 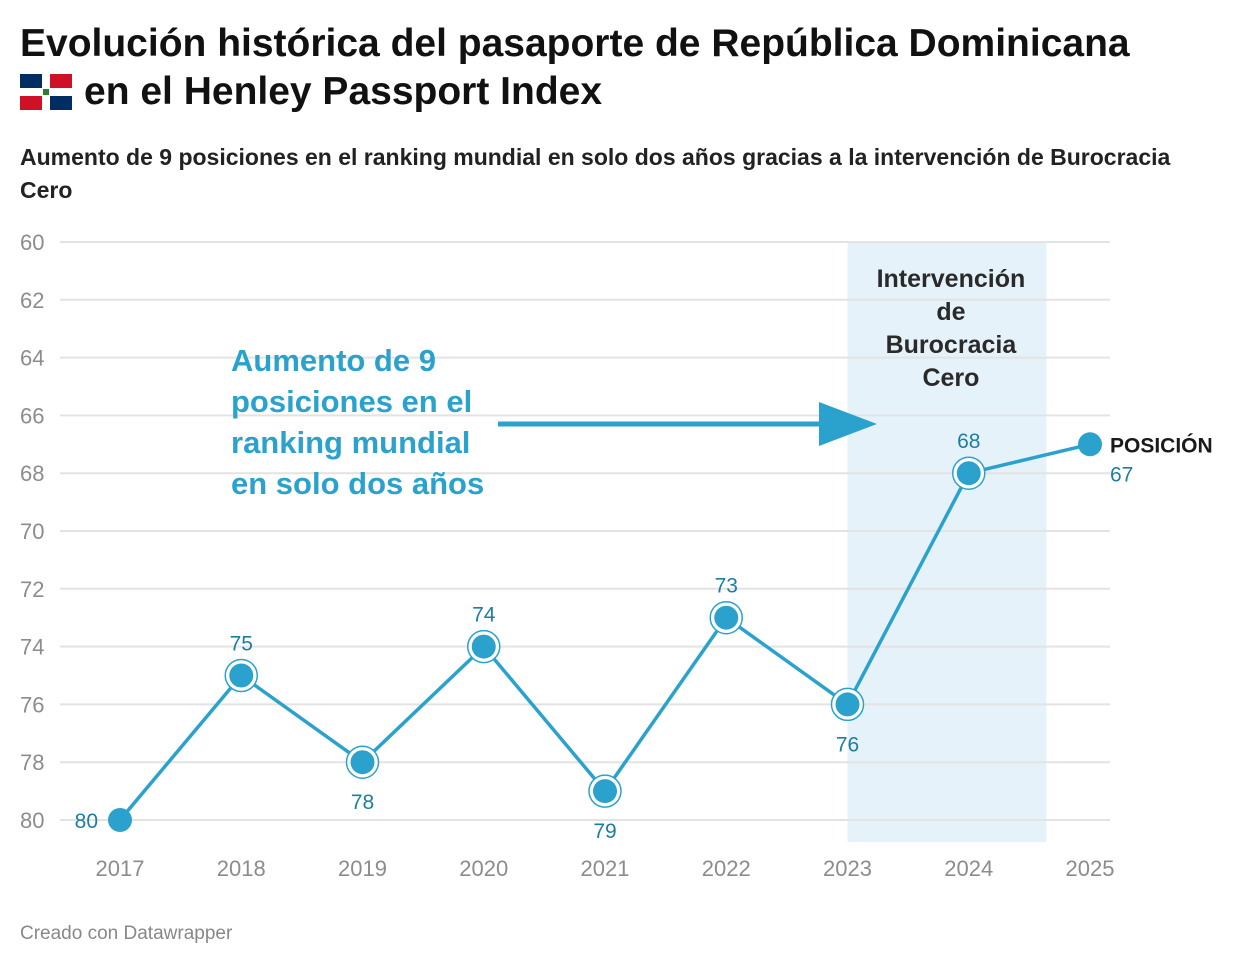 What do you see at coordinates (726, 586) in the screenshot?
I see `data-label: 73` at bounding box center [726, 586].